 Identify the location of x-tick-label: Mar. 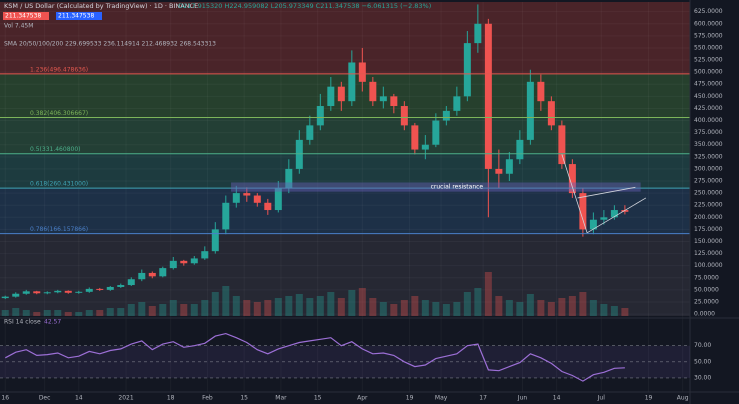
(281, 398).